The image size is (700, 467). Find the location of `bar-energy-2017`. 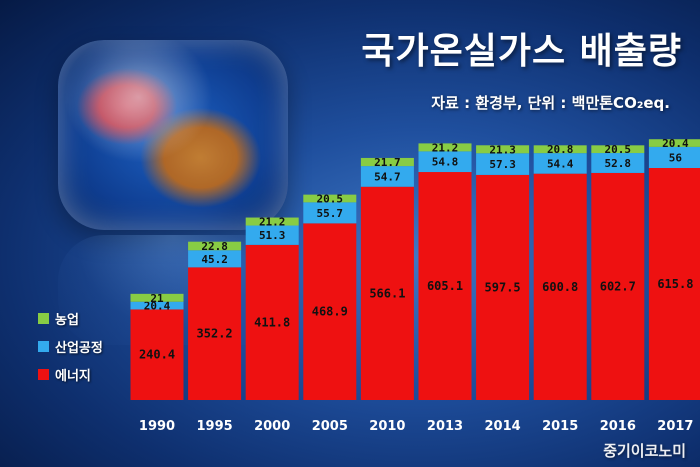

bar-energy-2017 is located at coordinates (674, 284).